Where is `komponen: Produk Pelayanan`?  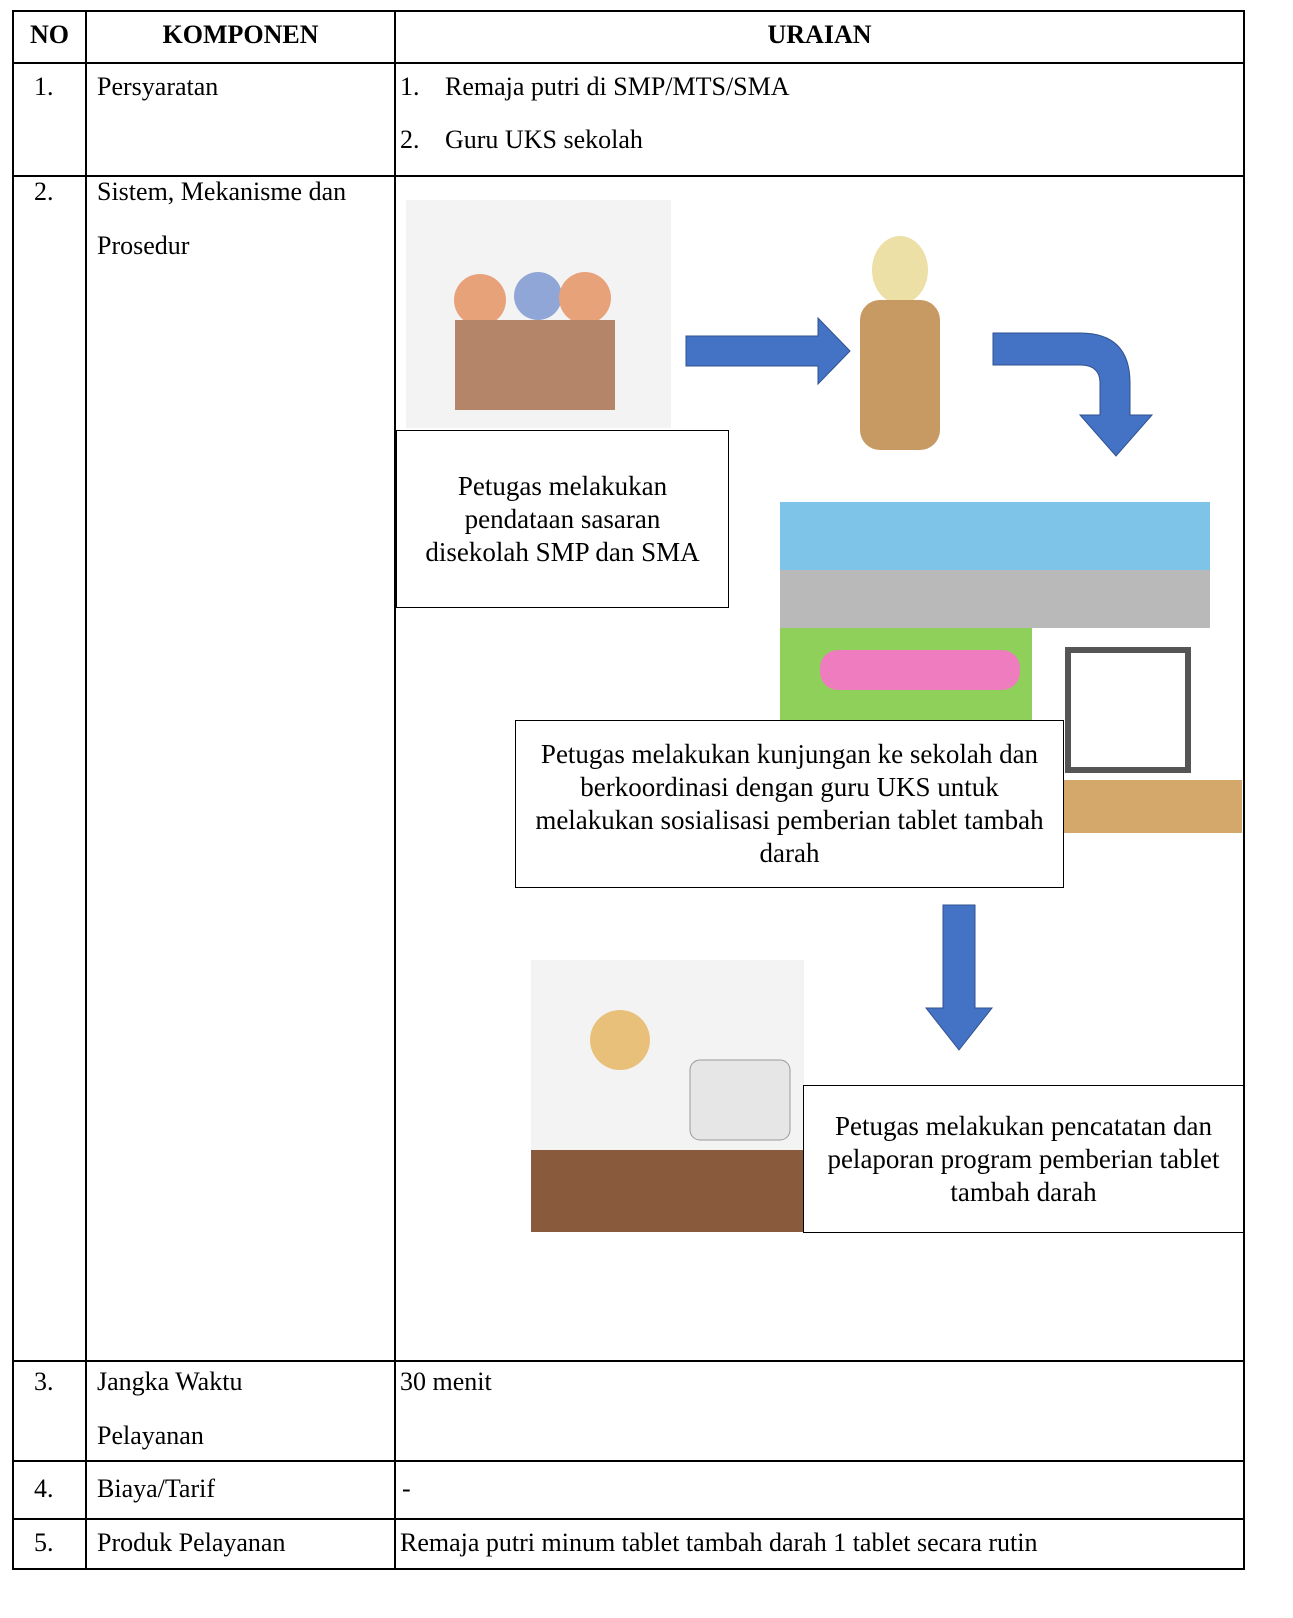
komponen: Produk Pelayanan is located at coordinates (191, 1542).